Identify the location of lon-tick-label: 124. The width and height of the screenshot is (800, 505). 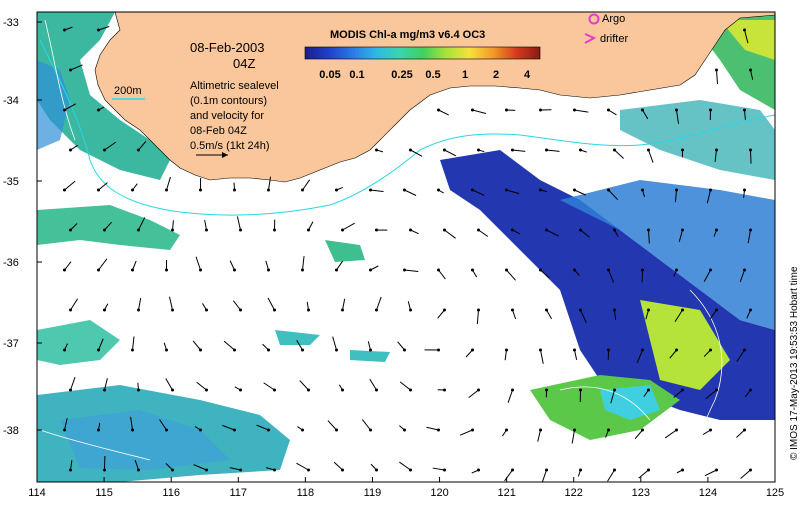
(708, 493).